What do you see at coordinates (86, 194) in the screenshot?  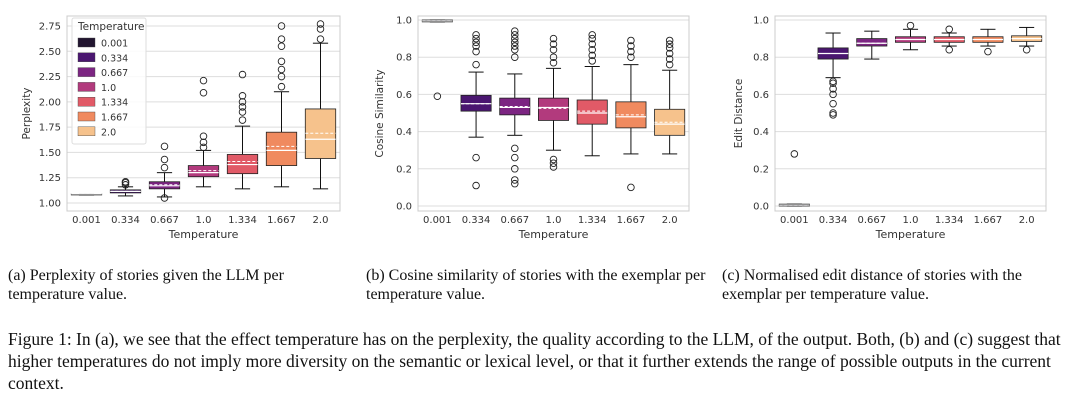 I see `box-0.001` at bounding box center [86, 194].